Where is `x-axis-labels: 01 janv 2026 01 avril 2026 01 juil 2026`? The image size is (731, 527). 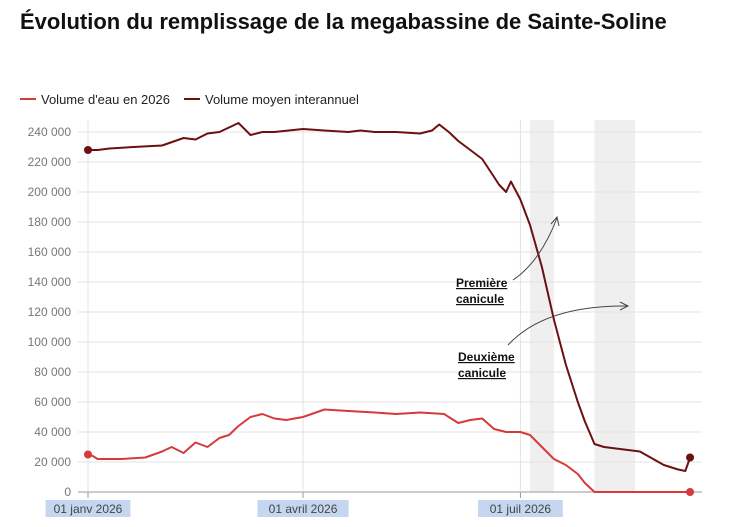 x-axis-labels: 01 janv 2026 01 avril 2026 01 juil 2026 is located at coordinates (304, 508).